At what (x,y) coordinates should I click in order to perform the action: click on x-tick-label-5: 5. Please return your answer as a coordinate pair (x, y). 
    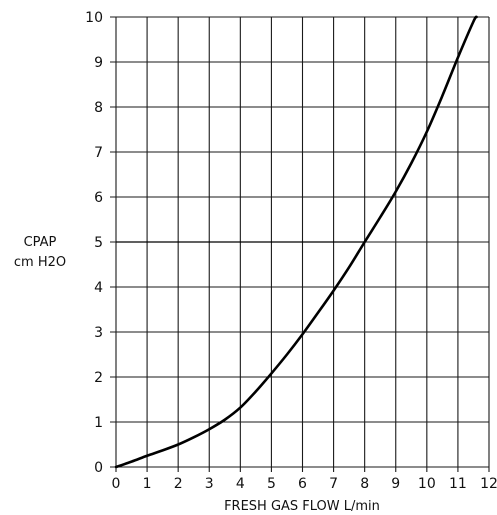
    Looking at the image, I should click on (271, 484).